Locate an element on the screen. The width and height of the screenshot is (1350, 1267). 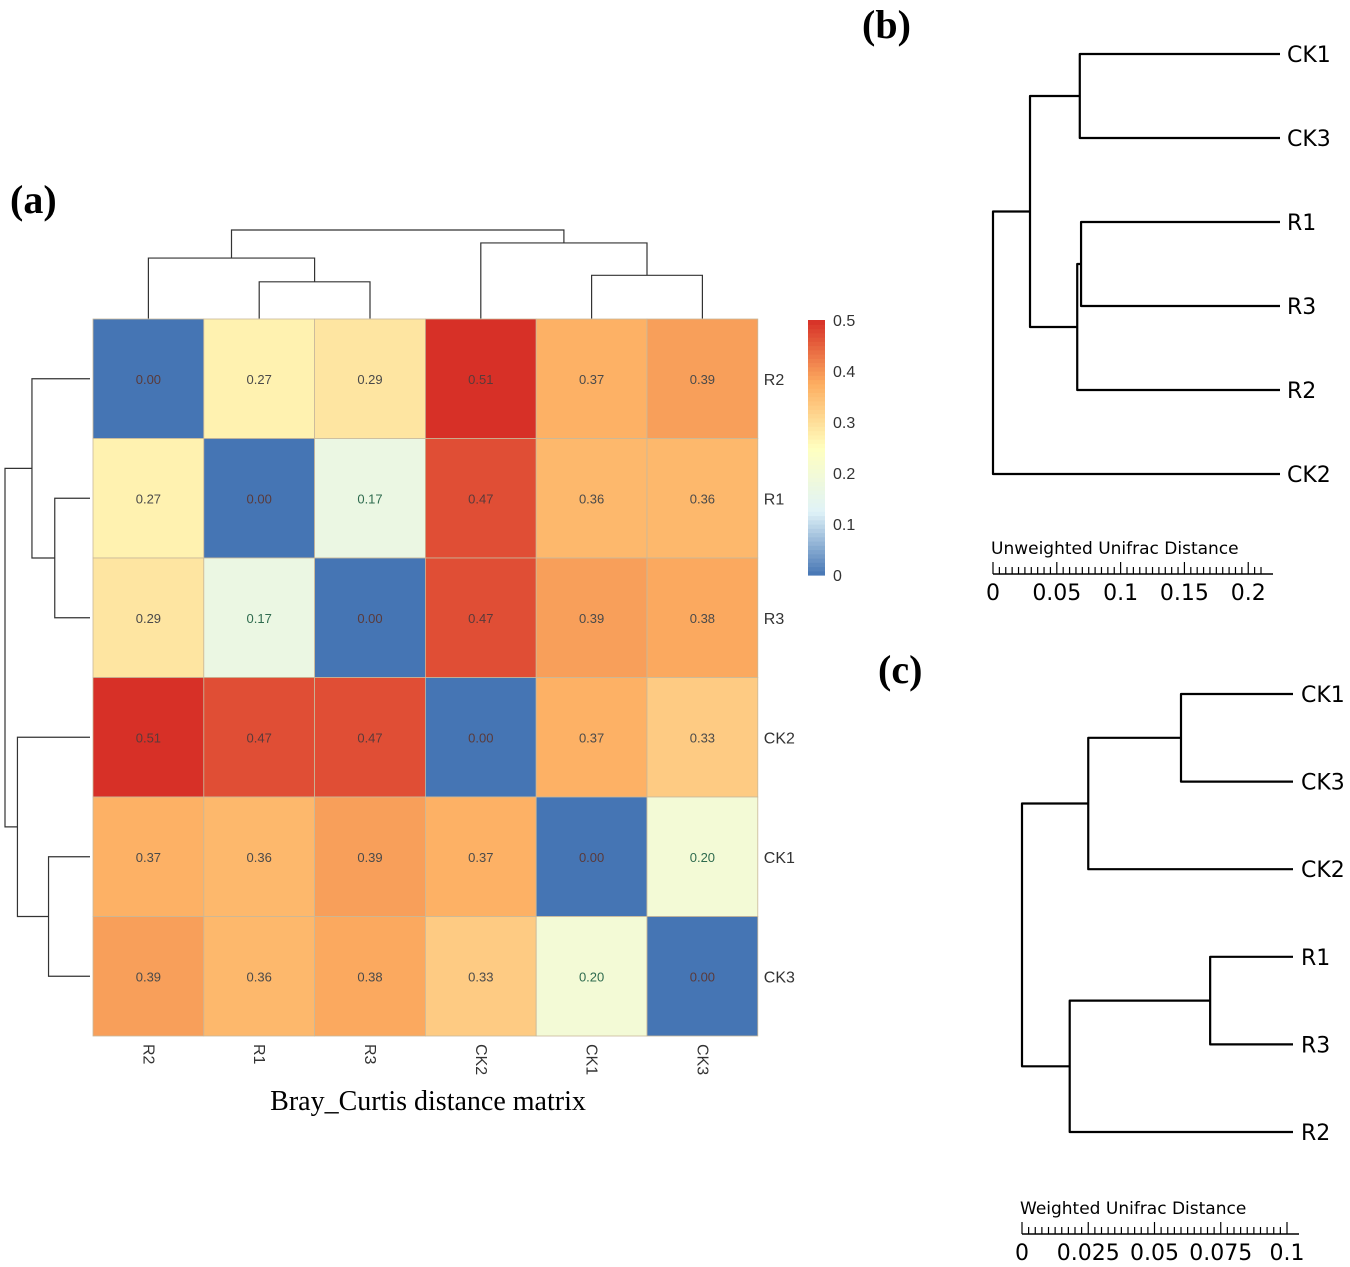
heatmap-col-label: R2 is located at coordinates (147, 1054).